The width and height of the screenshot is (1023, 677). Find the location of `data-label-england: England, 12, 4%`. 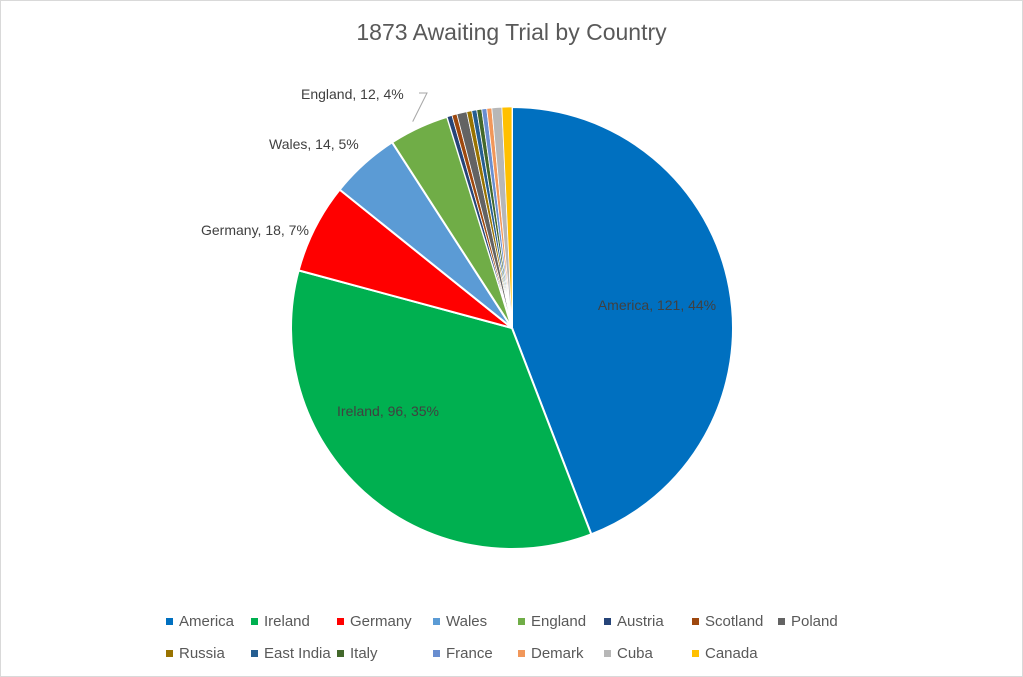

data-label-england: England, 12, 4% is located at coordinates (352, 94).